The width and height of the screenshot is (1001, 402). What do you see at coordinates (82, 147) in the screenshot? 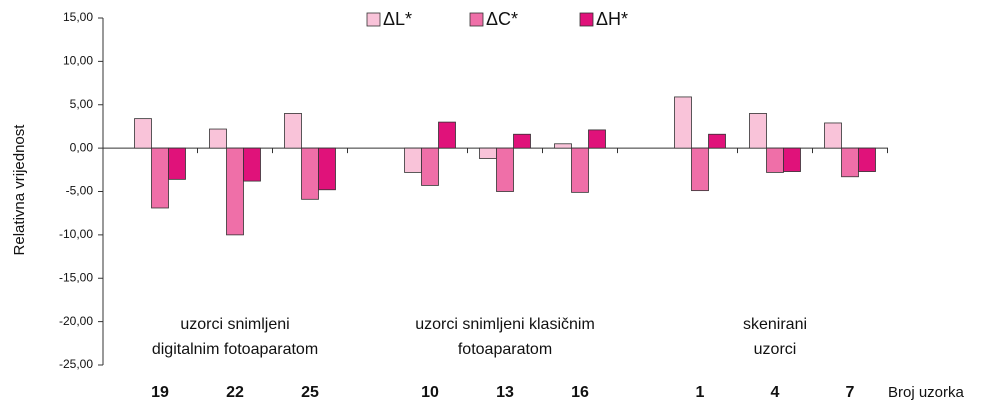
I see `y-tick-label: 0,00` at bounding box center [82, 147].